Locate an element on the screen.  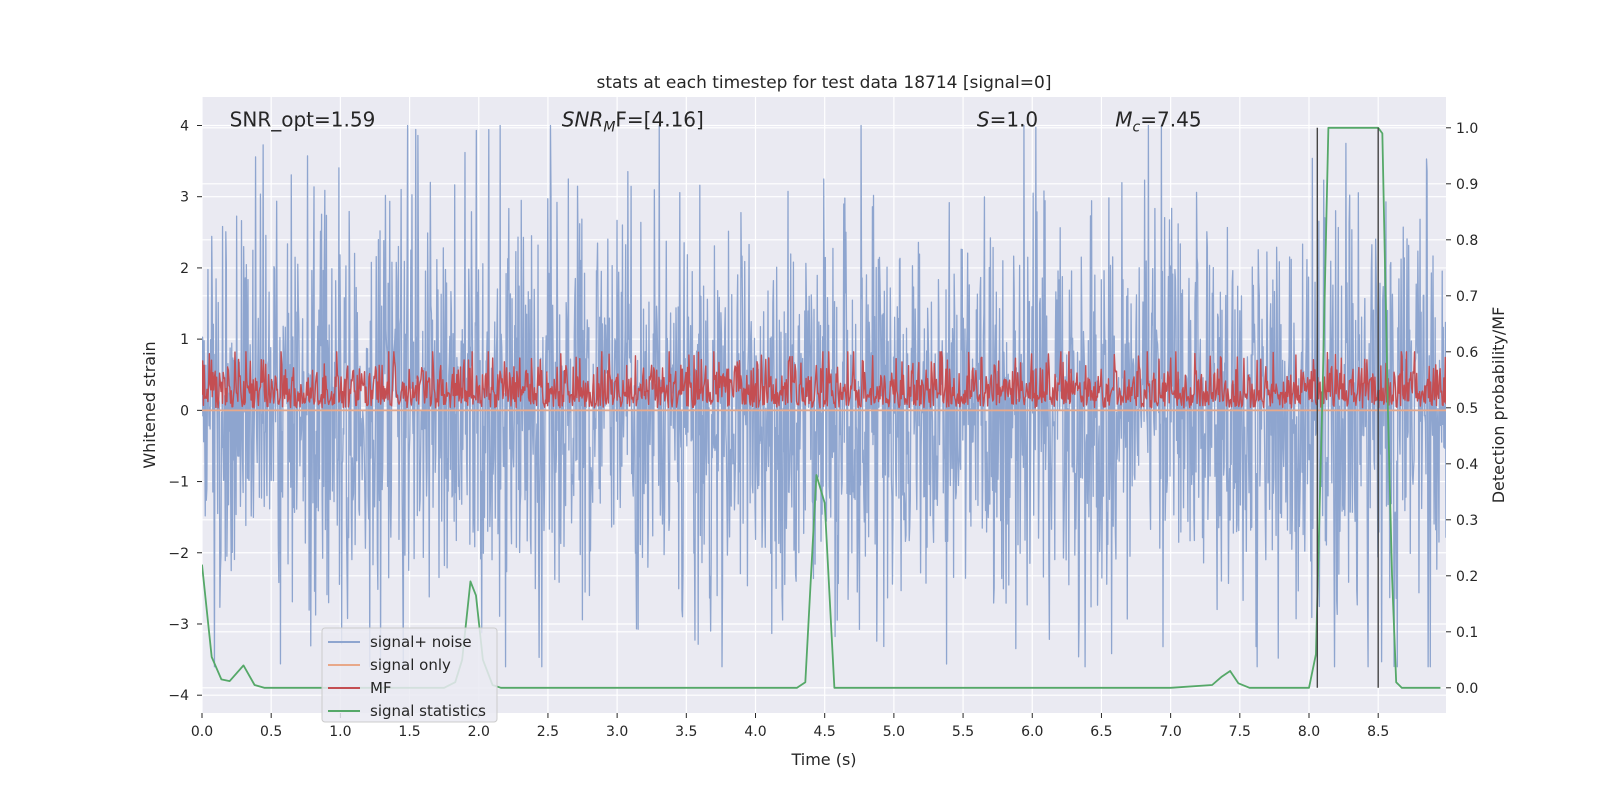
right-y-tick-label: 0.7 is located at coordinates (1467, 297).